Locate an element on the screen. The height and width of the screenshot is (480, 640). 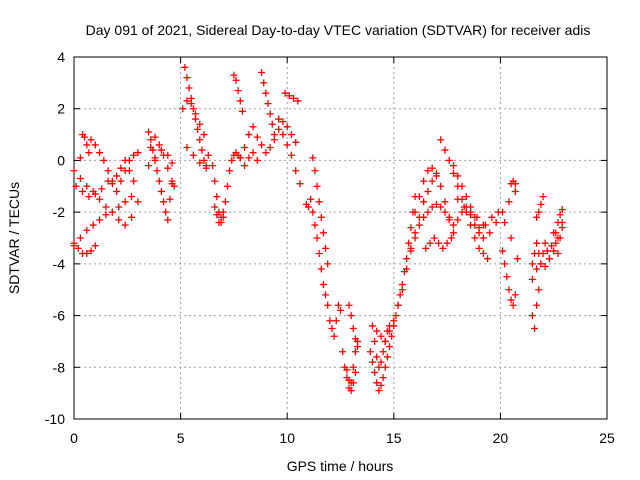
series-track-a is located at coordinates (106, 198).